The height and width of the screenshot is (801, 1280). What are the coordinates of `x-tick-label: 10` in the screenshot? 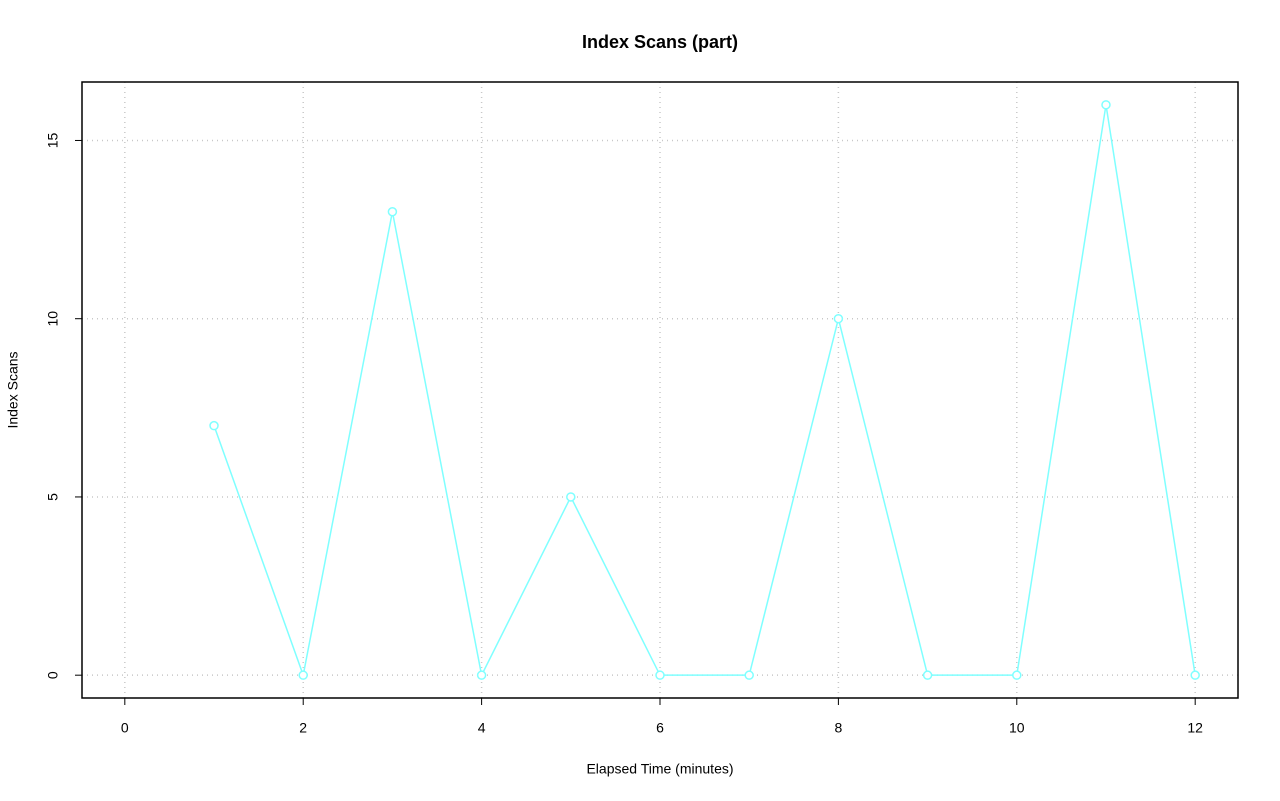 It's located at (1017, 728).